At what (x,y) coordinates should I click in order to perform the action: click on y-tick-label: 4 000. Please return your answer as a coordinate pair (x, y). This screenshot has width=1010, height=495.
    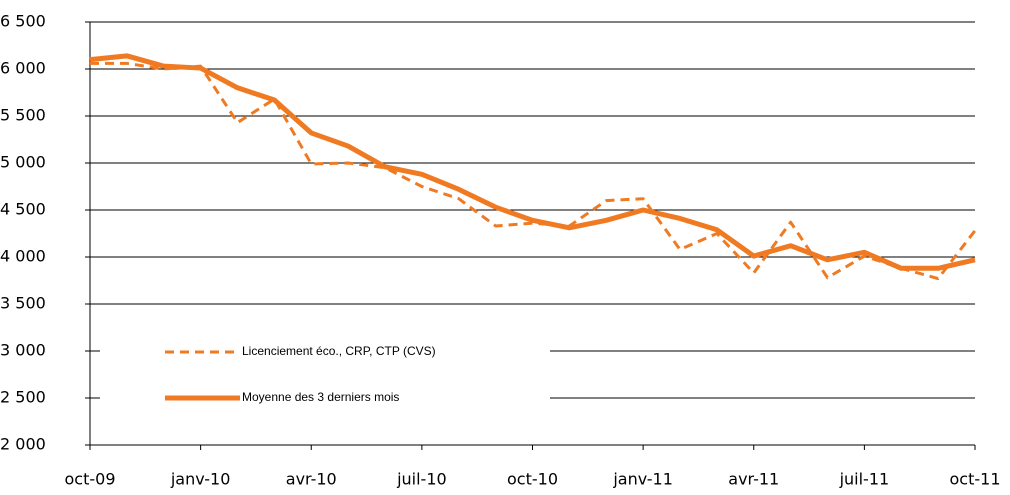
    Looking at the image, I should click on (23, 256).